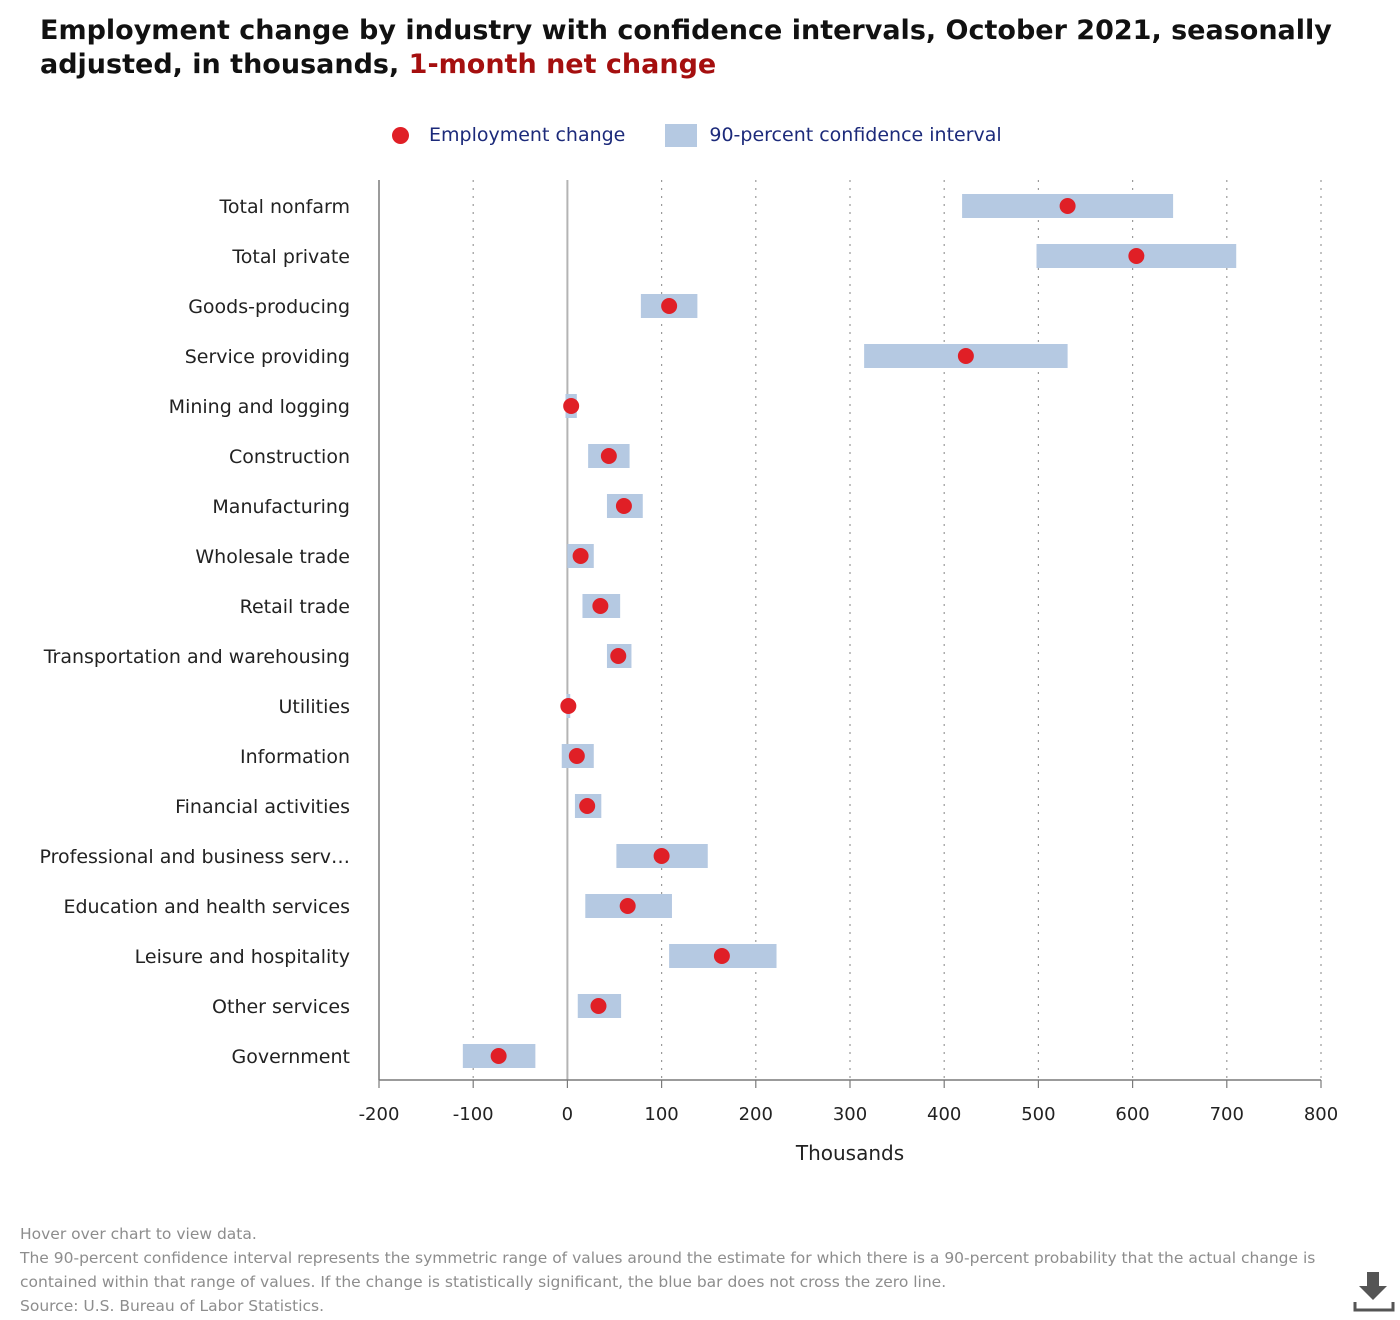 The image size is (1400, 1320). Describe the element at coordinates (1038, 1114) in the screenshot. I see `x-tick-label: 500` at that location.